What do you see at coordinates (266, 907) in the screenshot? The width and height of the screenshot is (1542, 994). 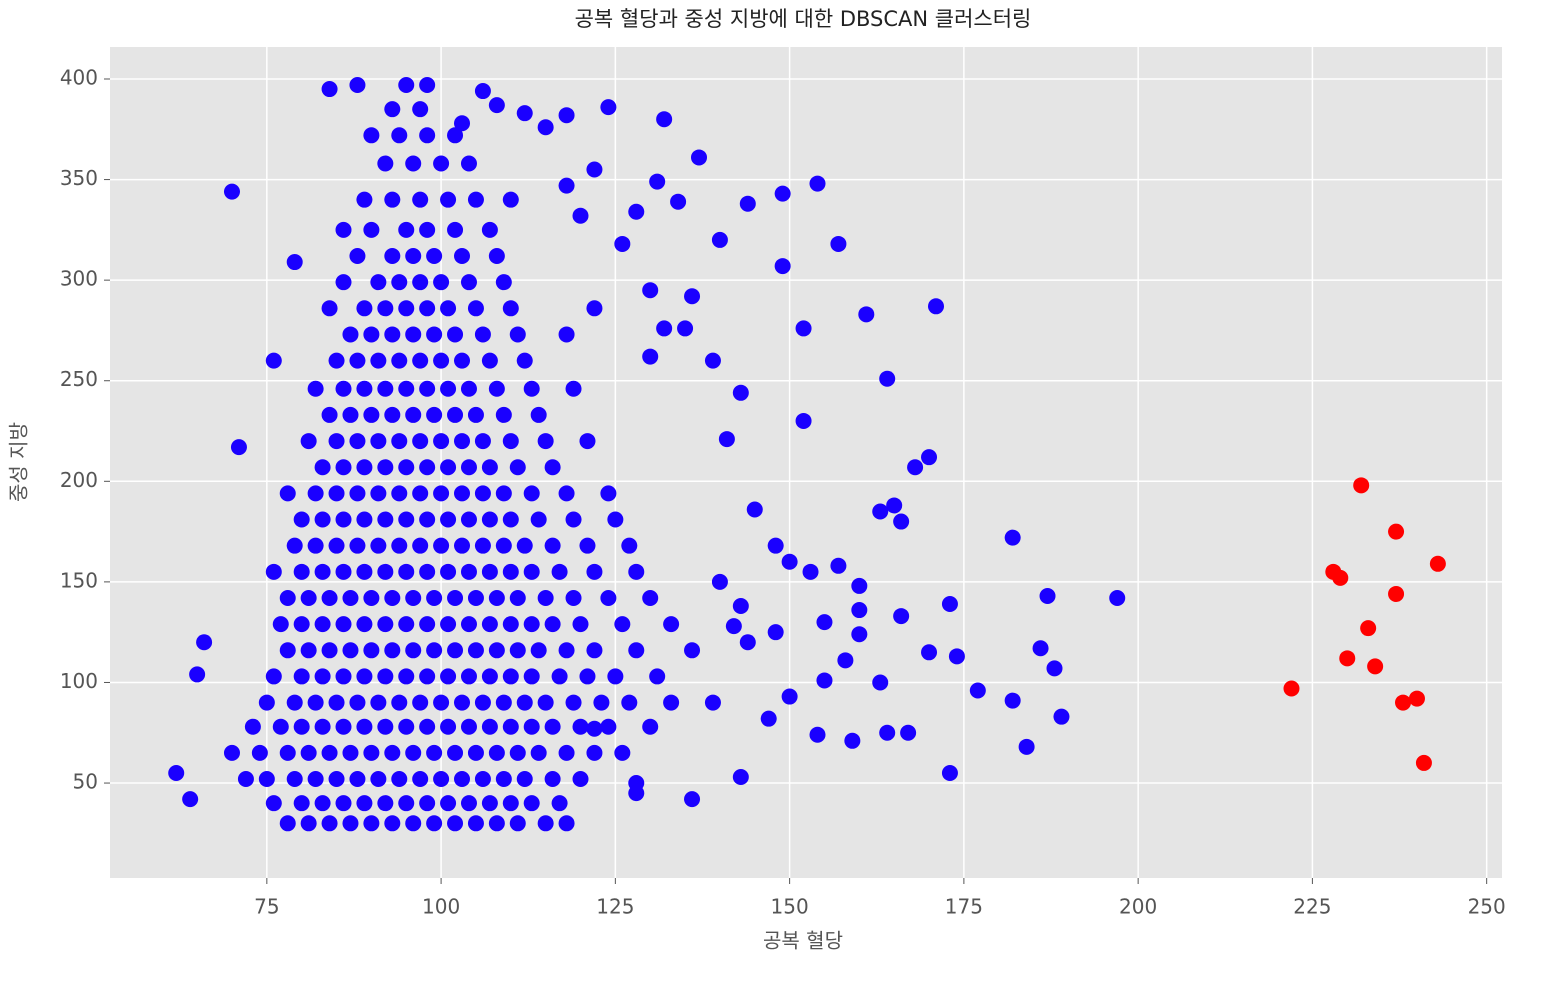 I see `x-tick-label: 75` at bounding box center [266, 907].